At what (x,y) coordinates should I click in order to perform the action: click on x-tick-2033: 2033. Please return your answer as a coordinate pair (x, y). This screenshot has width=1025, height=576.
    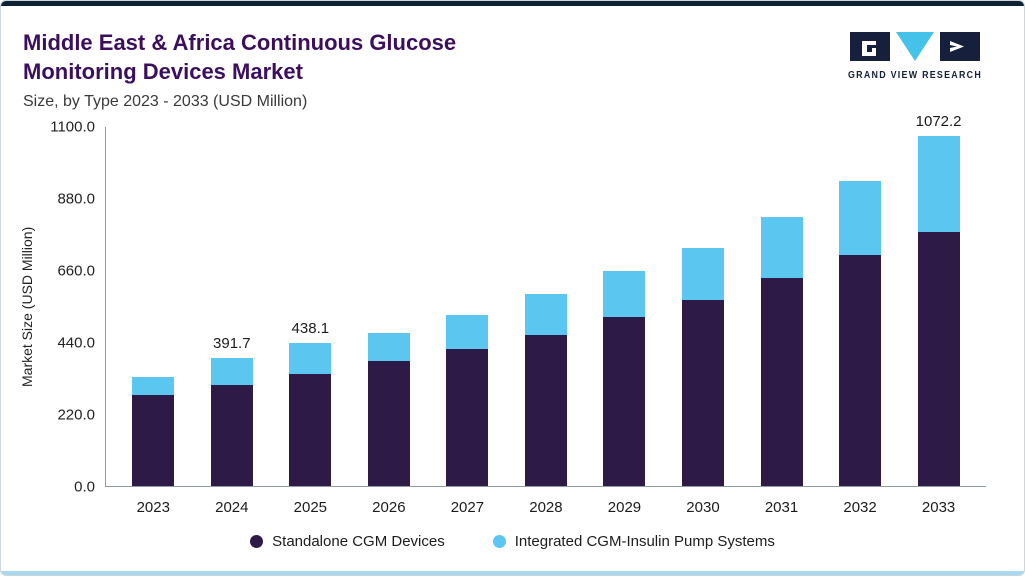
    Looking at the image, I should click on (938, 508).